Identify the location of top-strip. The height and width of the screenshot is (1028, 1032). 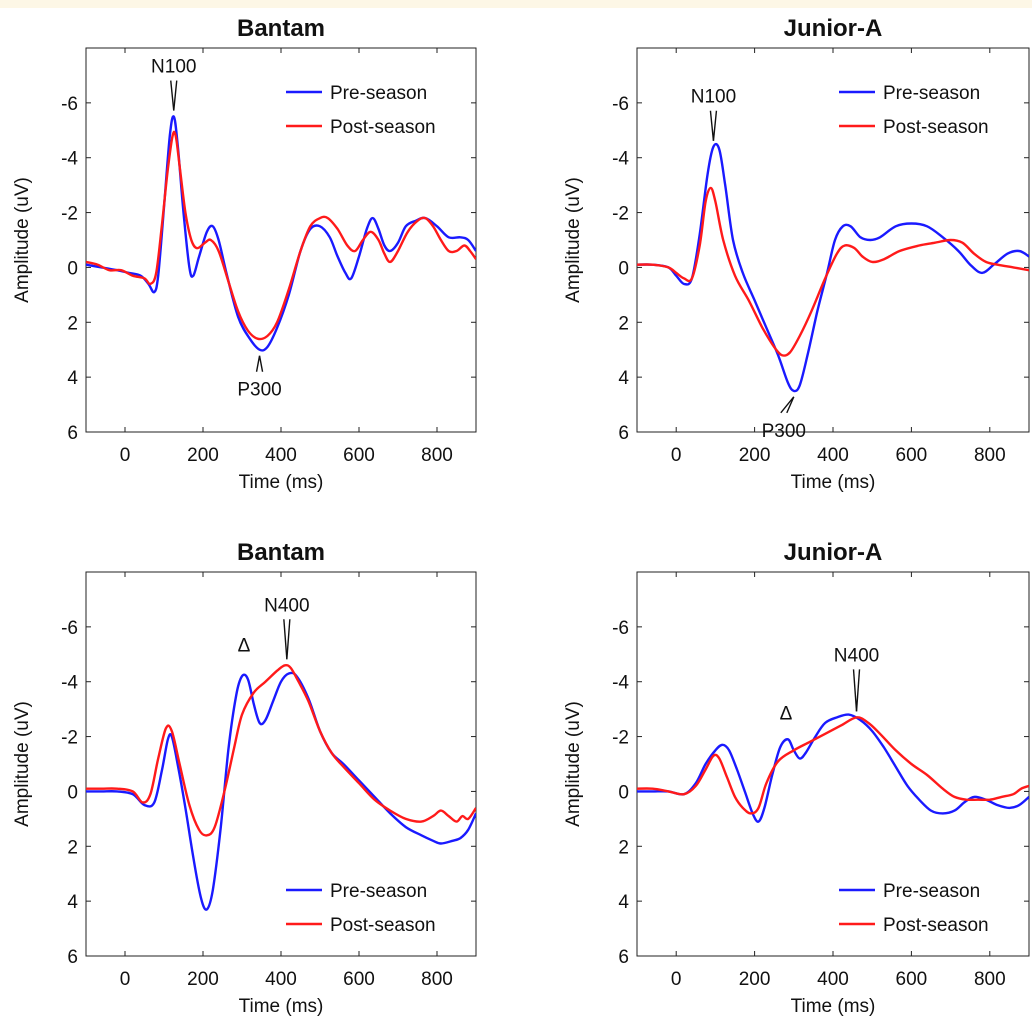
(516, 4).